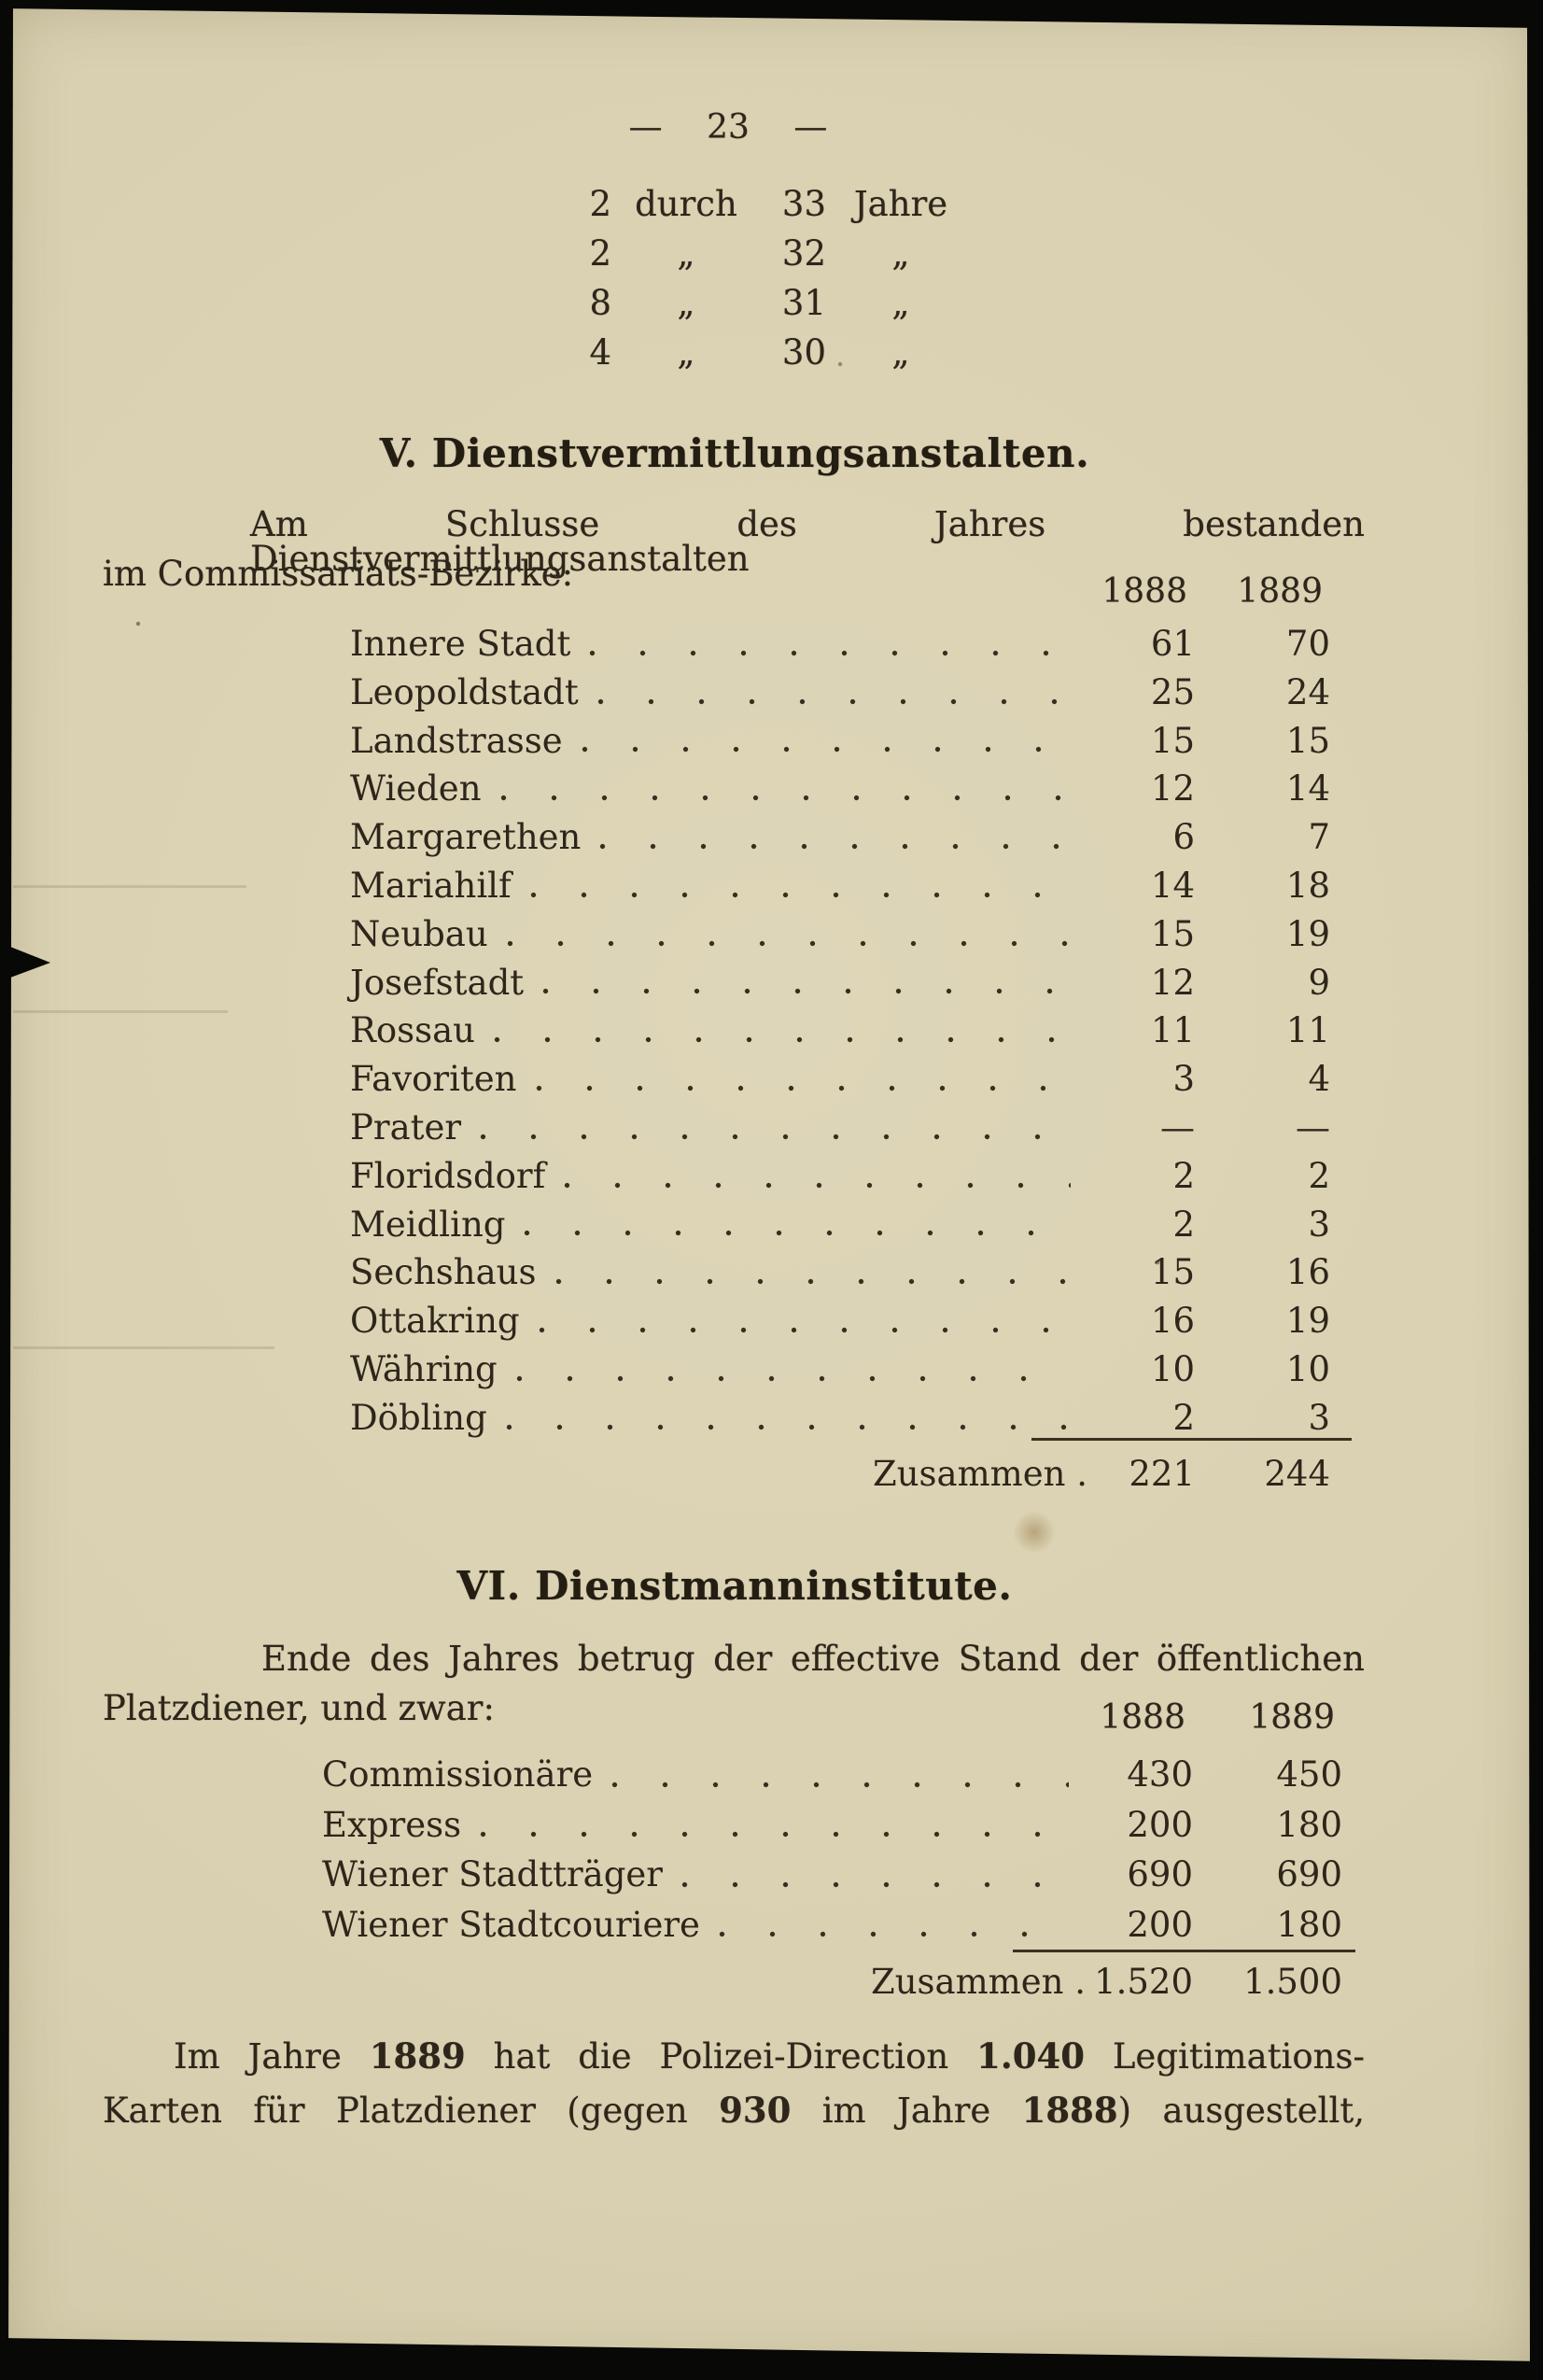 The height and width of the screenshot is (2380, 1543). Describe the element at coordinates (433, 1079) in the screenshot. I see `district-label: Favoriten` at that location.